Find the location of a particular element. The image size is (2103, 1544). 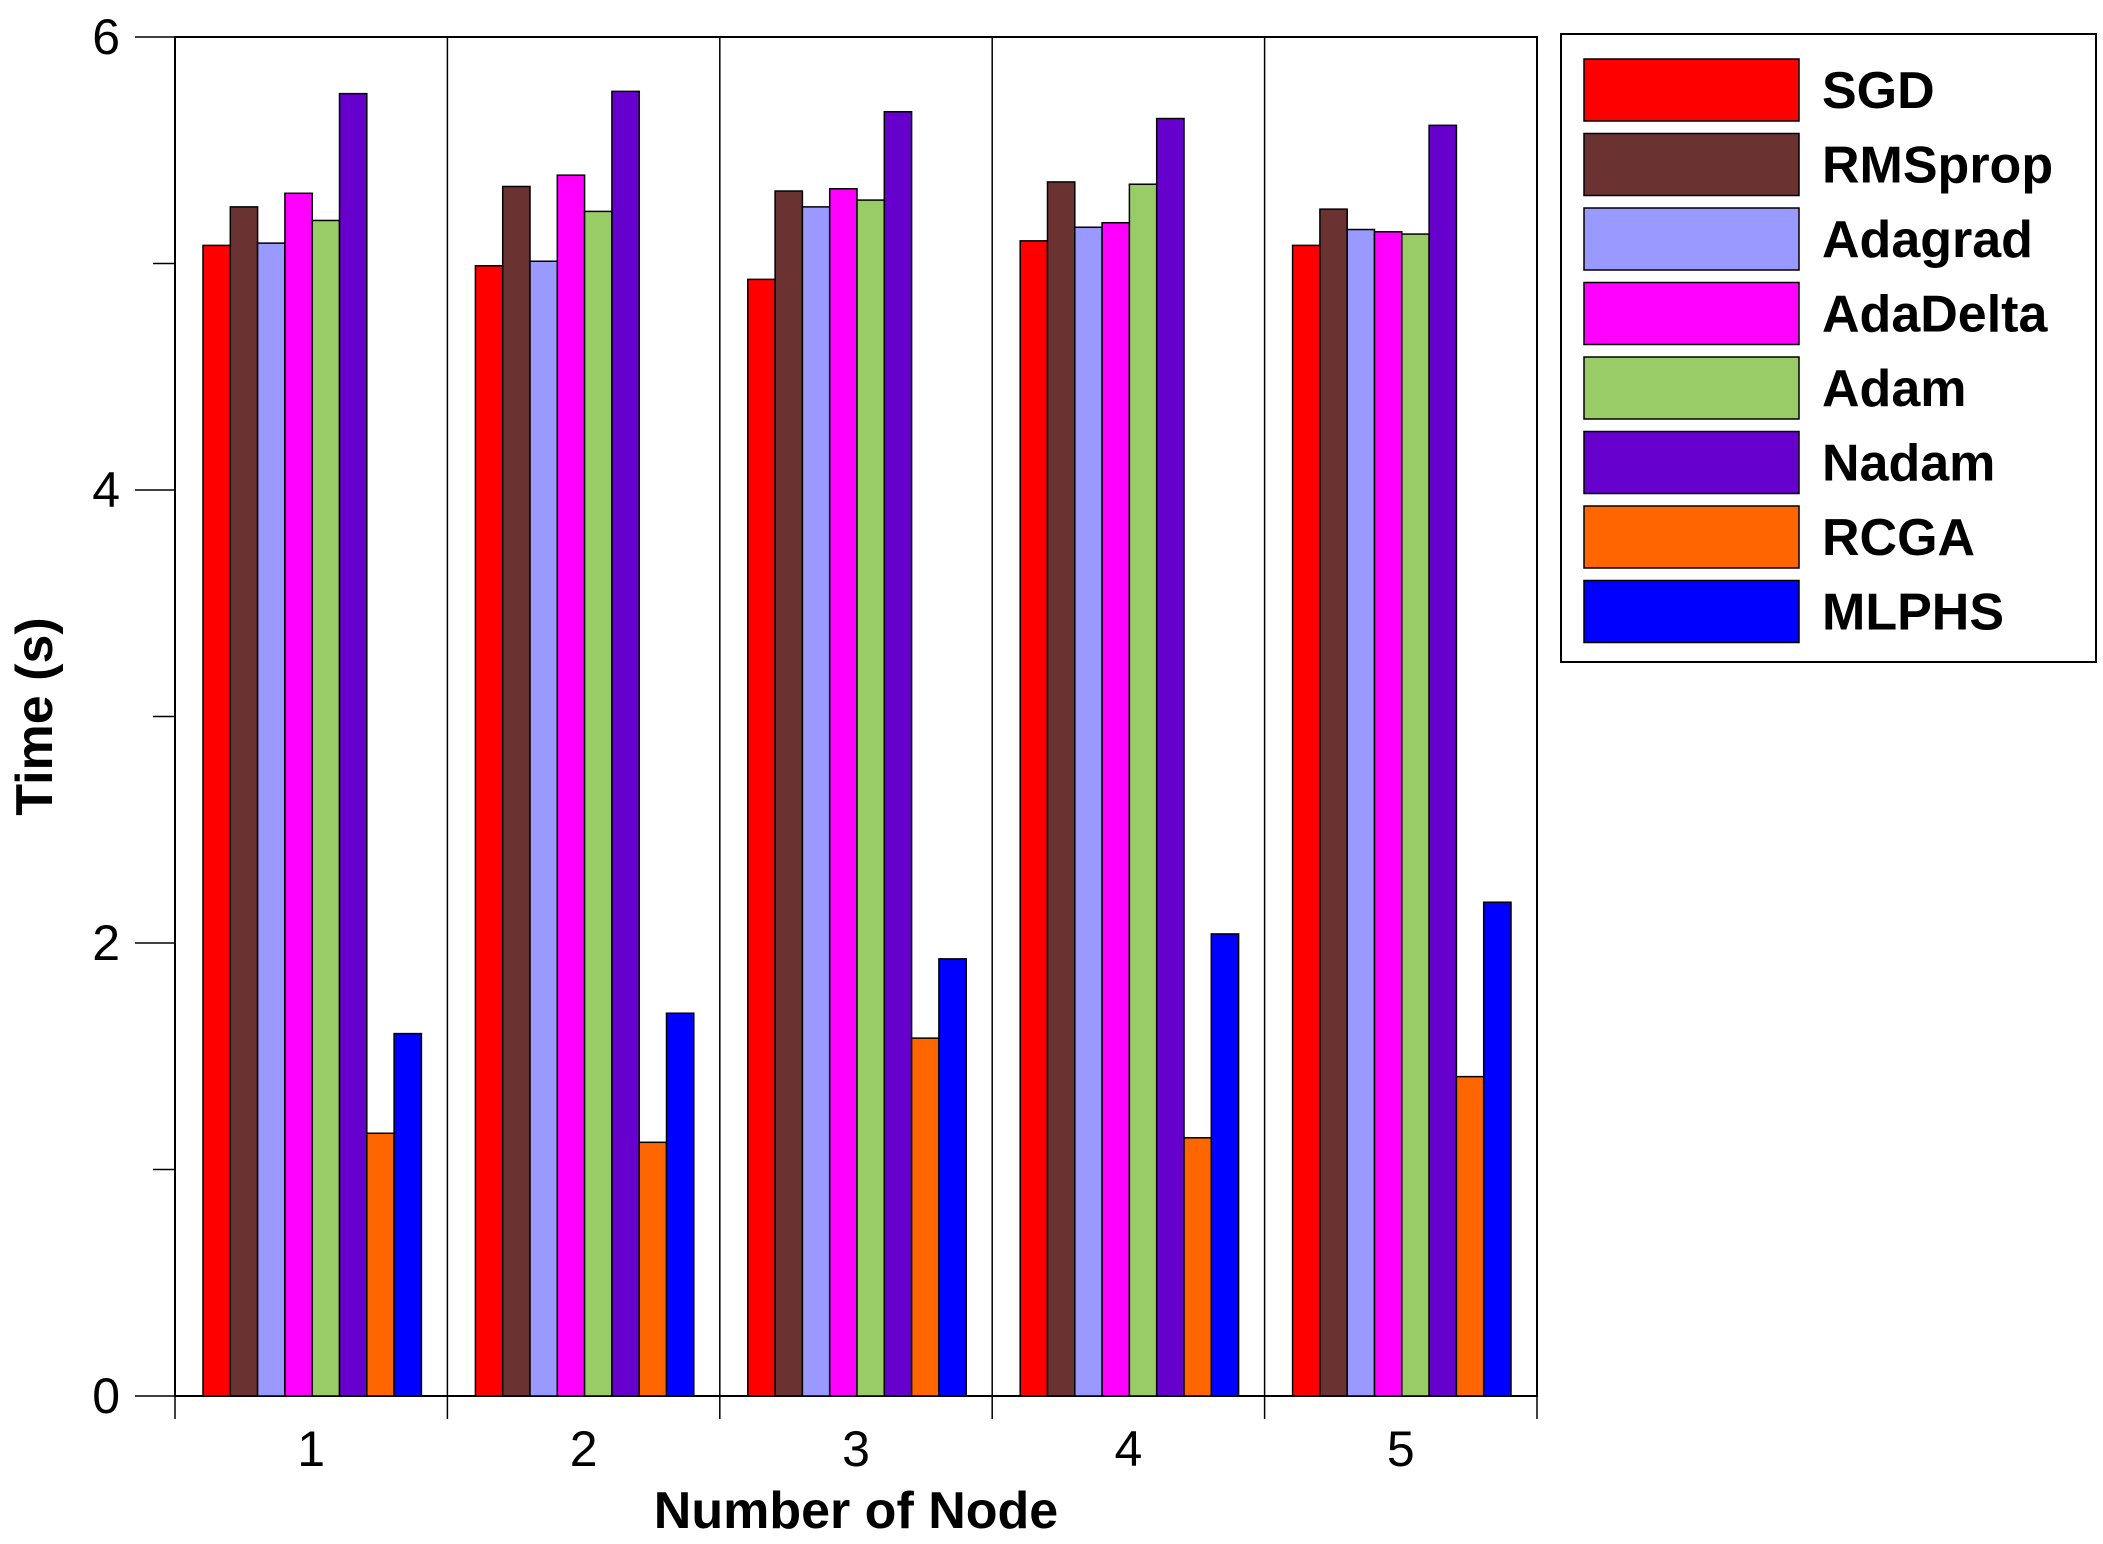

legend-label-rmsprop: RMSprop is located at coordinates (1937, 166).